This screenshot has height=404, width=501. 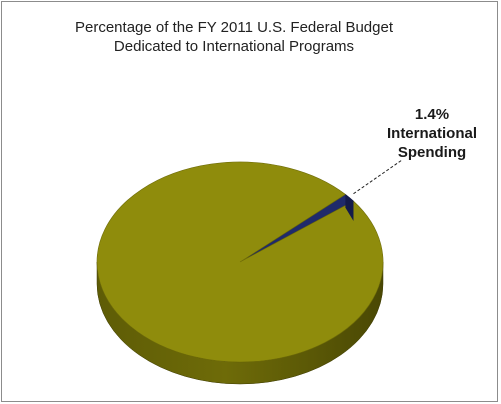 I want to click on slice-annotation-line1: International, so click(x=431, y=133).